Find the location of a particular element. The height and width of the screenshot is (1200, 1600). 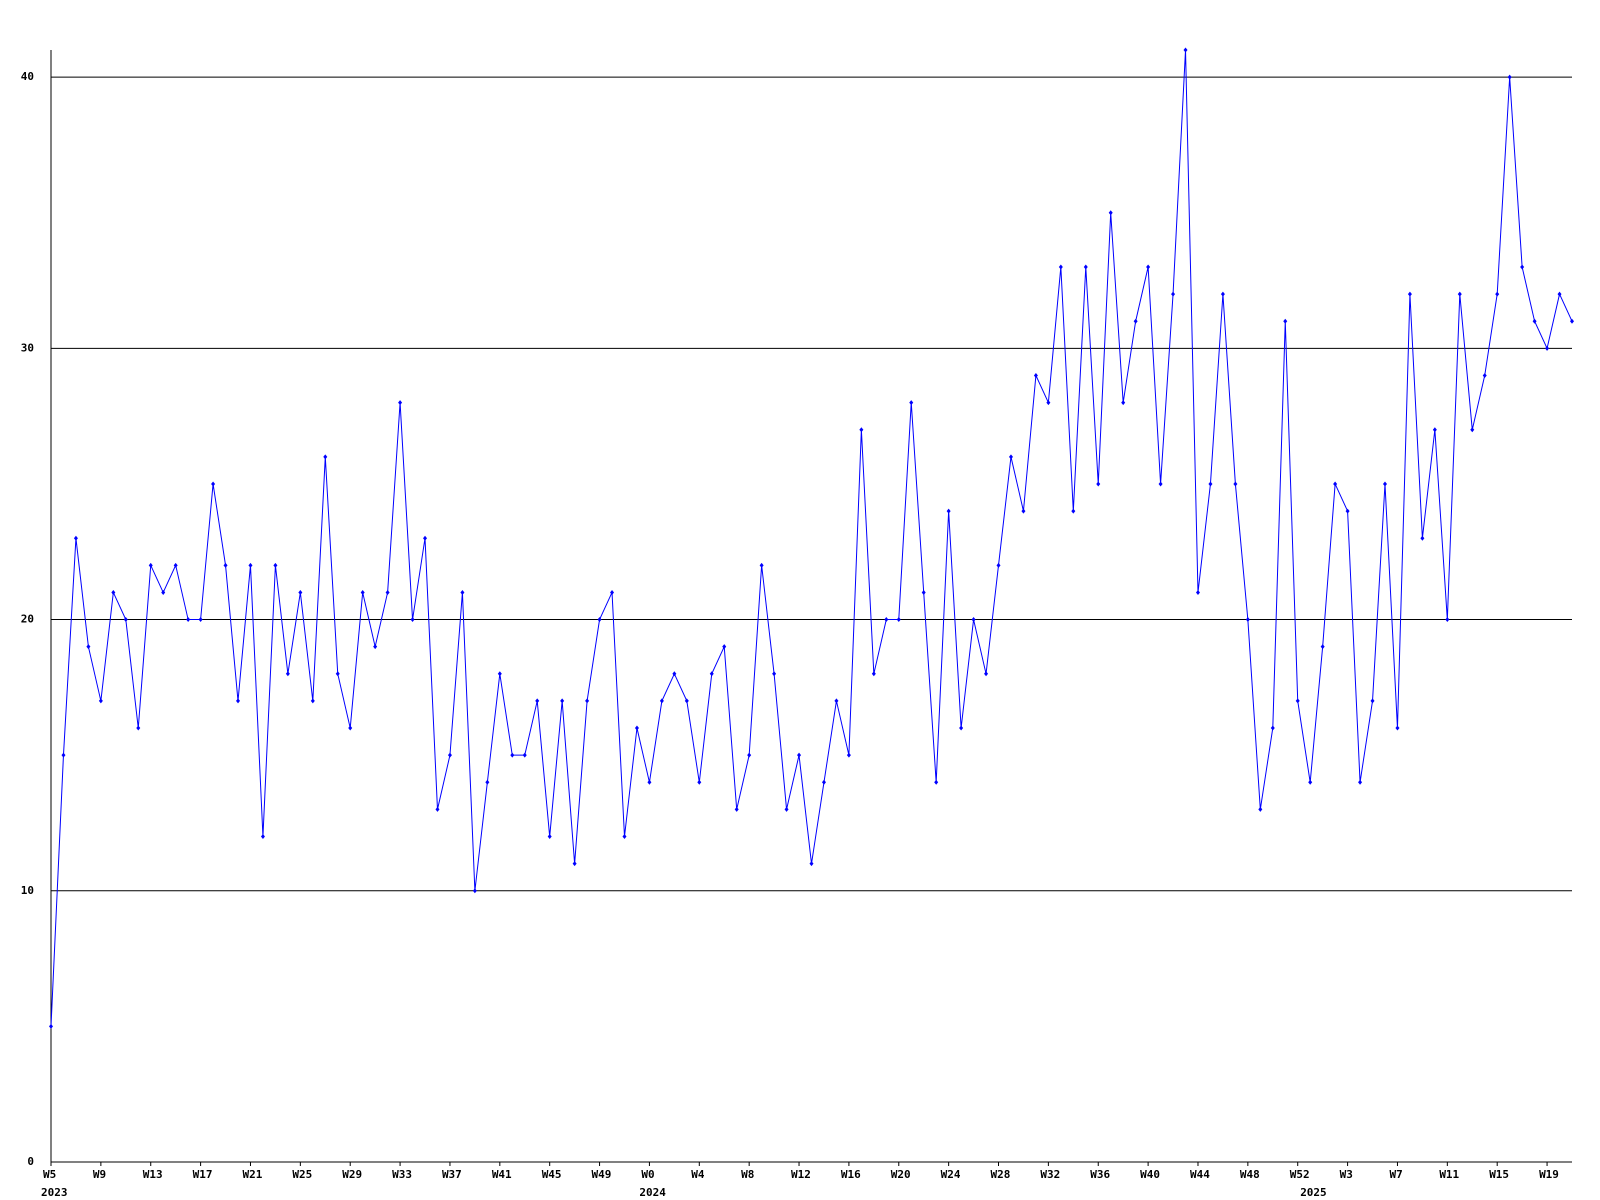

x-tick-label: W36 is located at coordinates (1100, 1174).